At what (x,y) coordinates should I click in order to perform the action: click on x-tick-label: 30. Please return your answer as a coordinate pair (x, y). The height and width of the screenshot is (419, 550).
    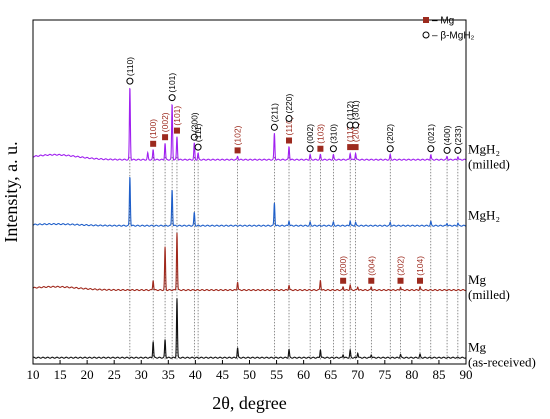
    Looking at the image, I should click on (141, 374).